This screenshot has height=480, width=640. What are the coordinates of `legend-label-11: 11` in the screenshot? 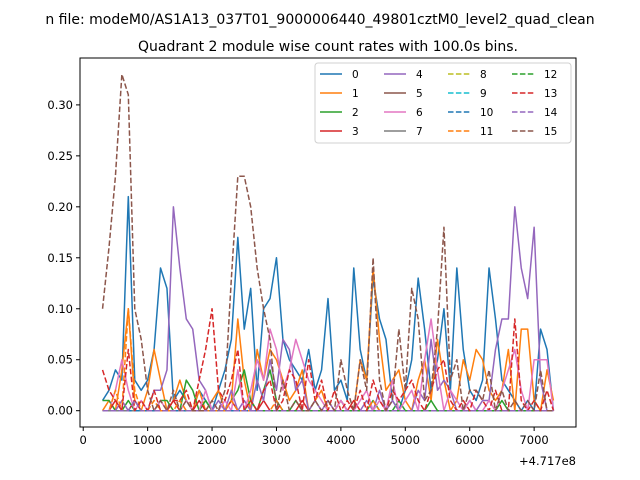 It's located at (486, 132).